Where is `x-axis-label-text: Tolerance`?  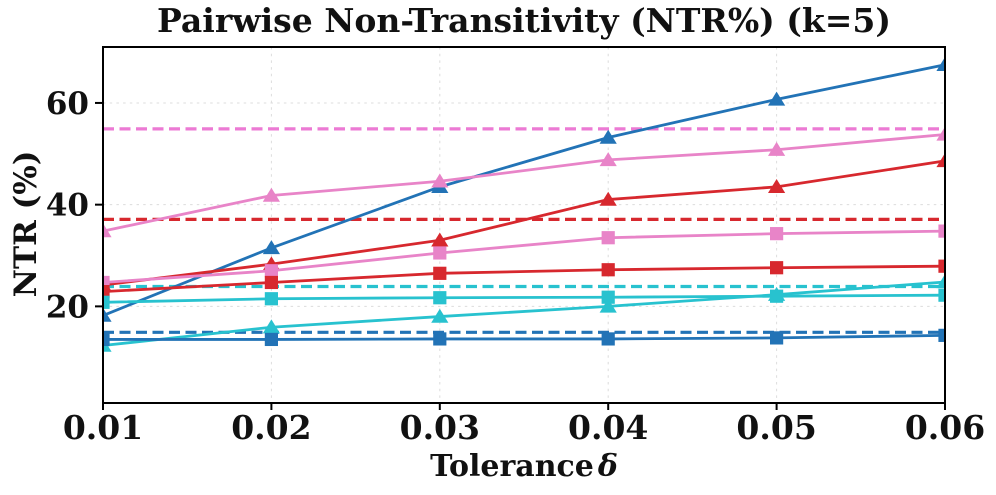 x-axis-label-text: Tolerance is located at coordinates (512, 466).